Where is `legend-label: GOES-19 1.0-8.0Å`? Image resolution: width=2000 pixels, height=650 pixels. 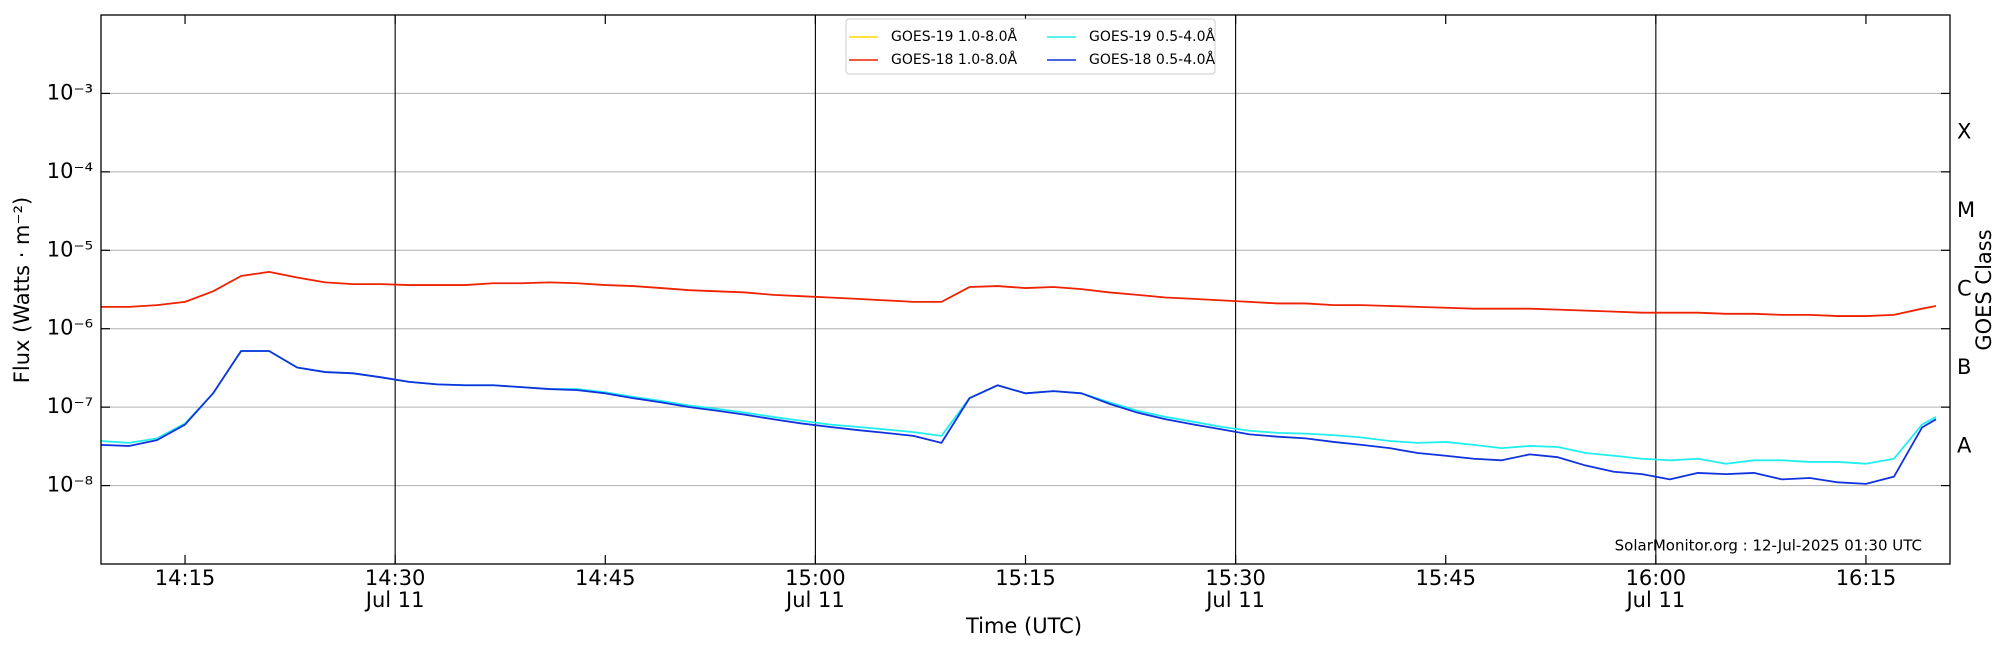
legend-label: GOES-19 1.0-8.0Å is located at coordinates (954, 36).